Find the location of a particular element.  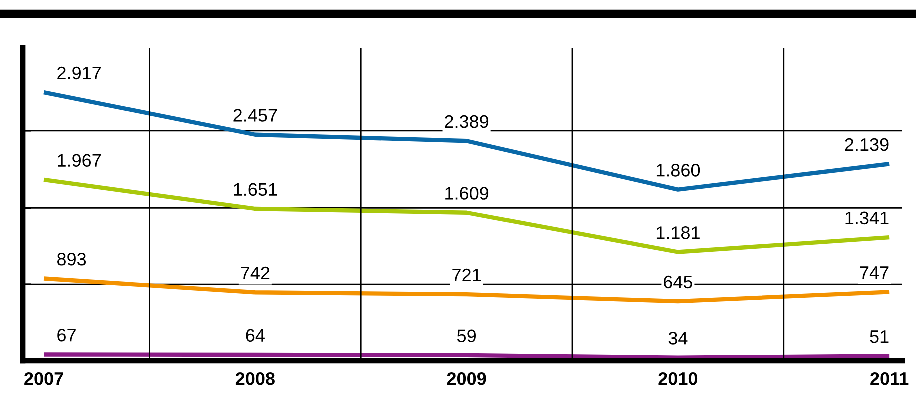

data-label: 1.651 is located at coordinates (256, 189).